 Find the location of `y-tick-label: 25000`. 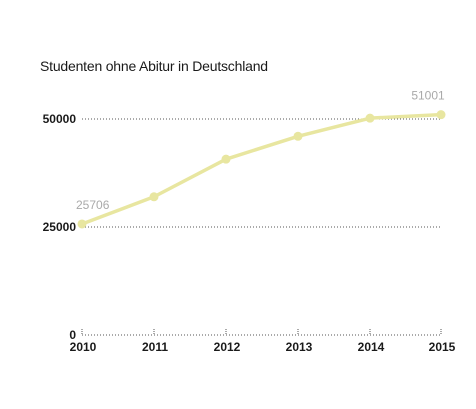

y-tick-label: 25000 is located at coordinates (60, 227).